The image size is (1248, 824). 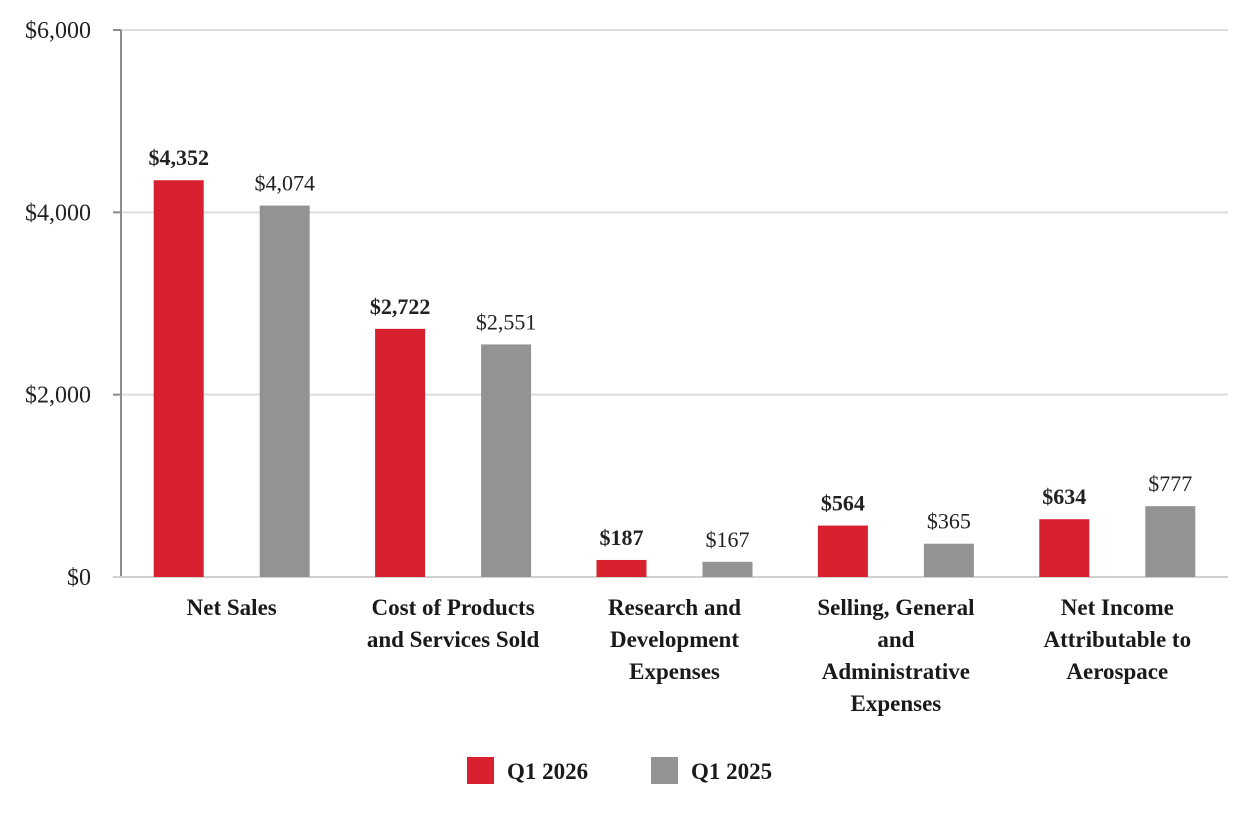 I want to click on y-tick-label: $2,000, so click(x=58, y=396).